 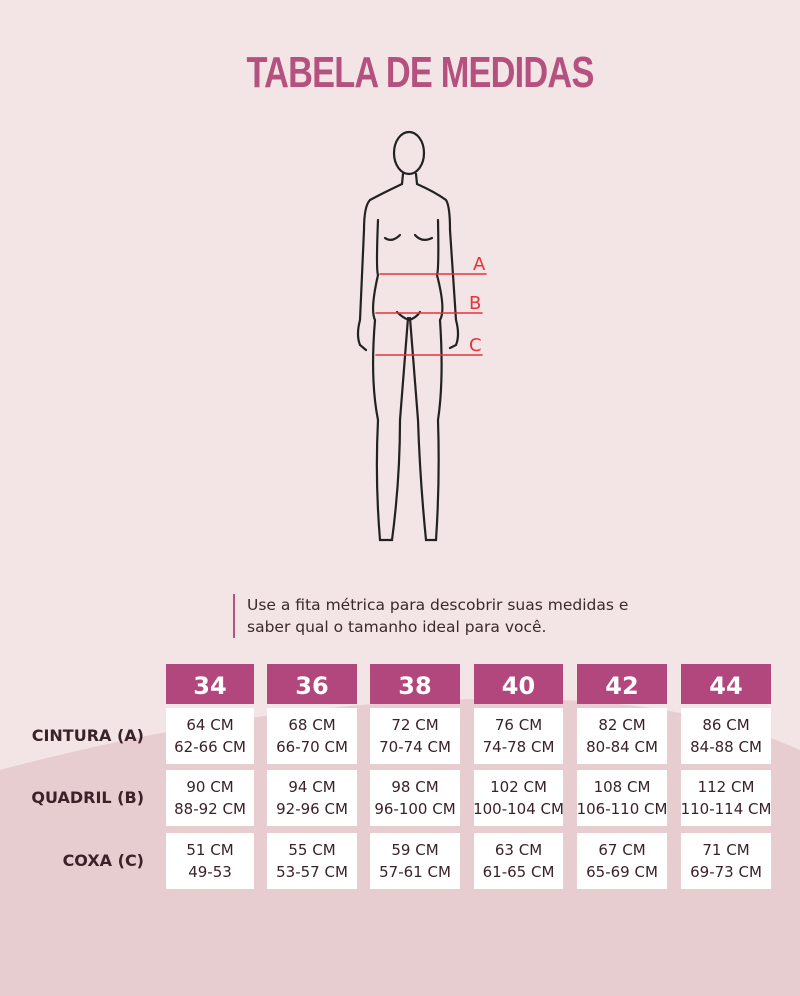 What do you see at coordinates (210, 787) in the screenshot?
I see `measure-value: 90 CM` at bounding box center [210, 787].